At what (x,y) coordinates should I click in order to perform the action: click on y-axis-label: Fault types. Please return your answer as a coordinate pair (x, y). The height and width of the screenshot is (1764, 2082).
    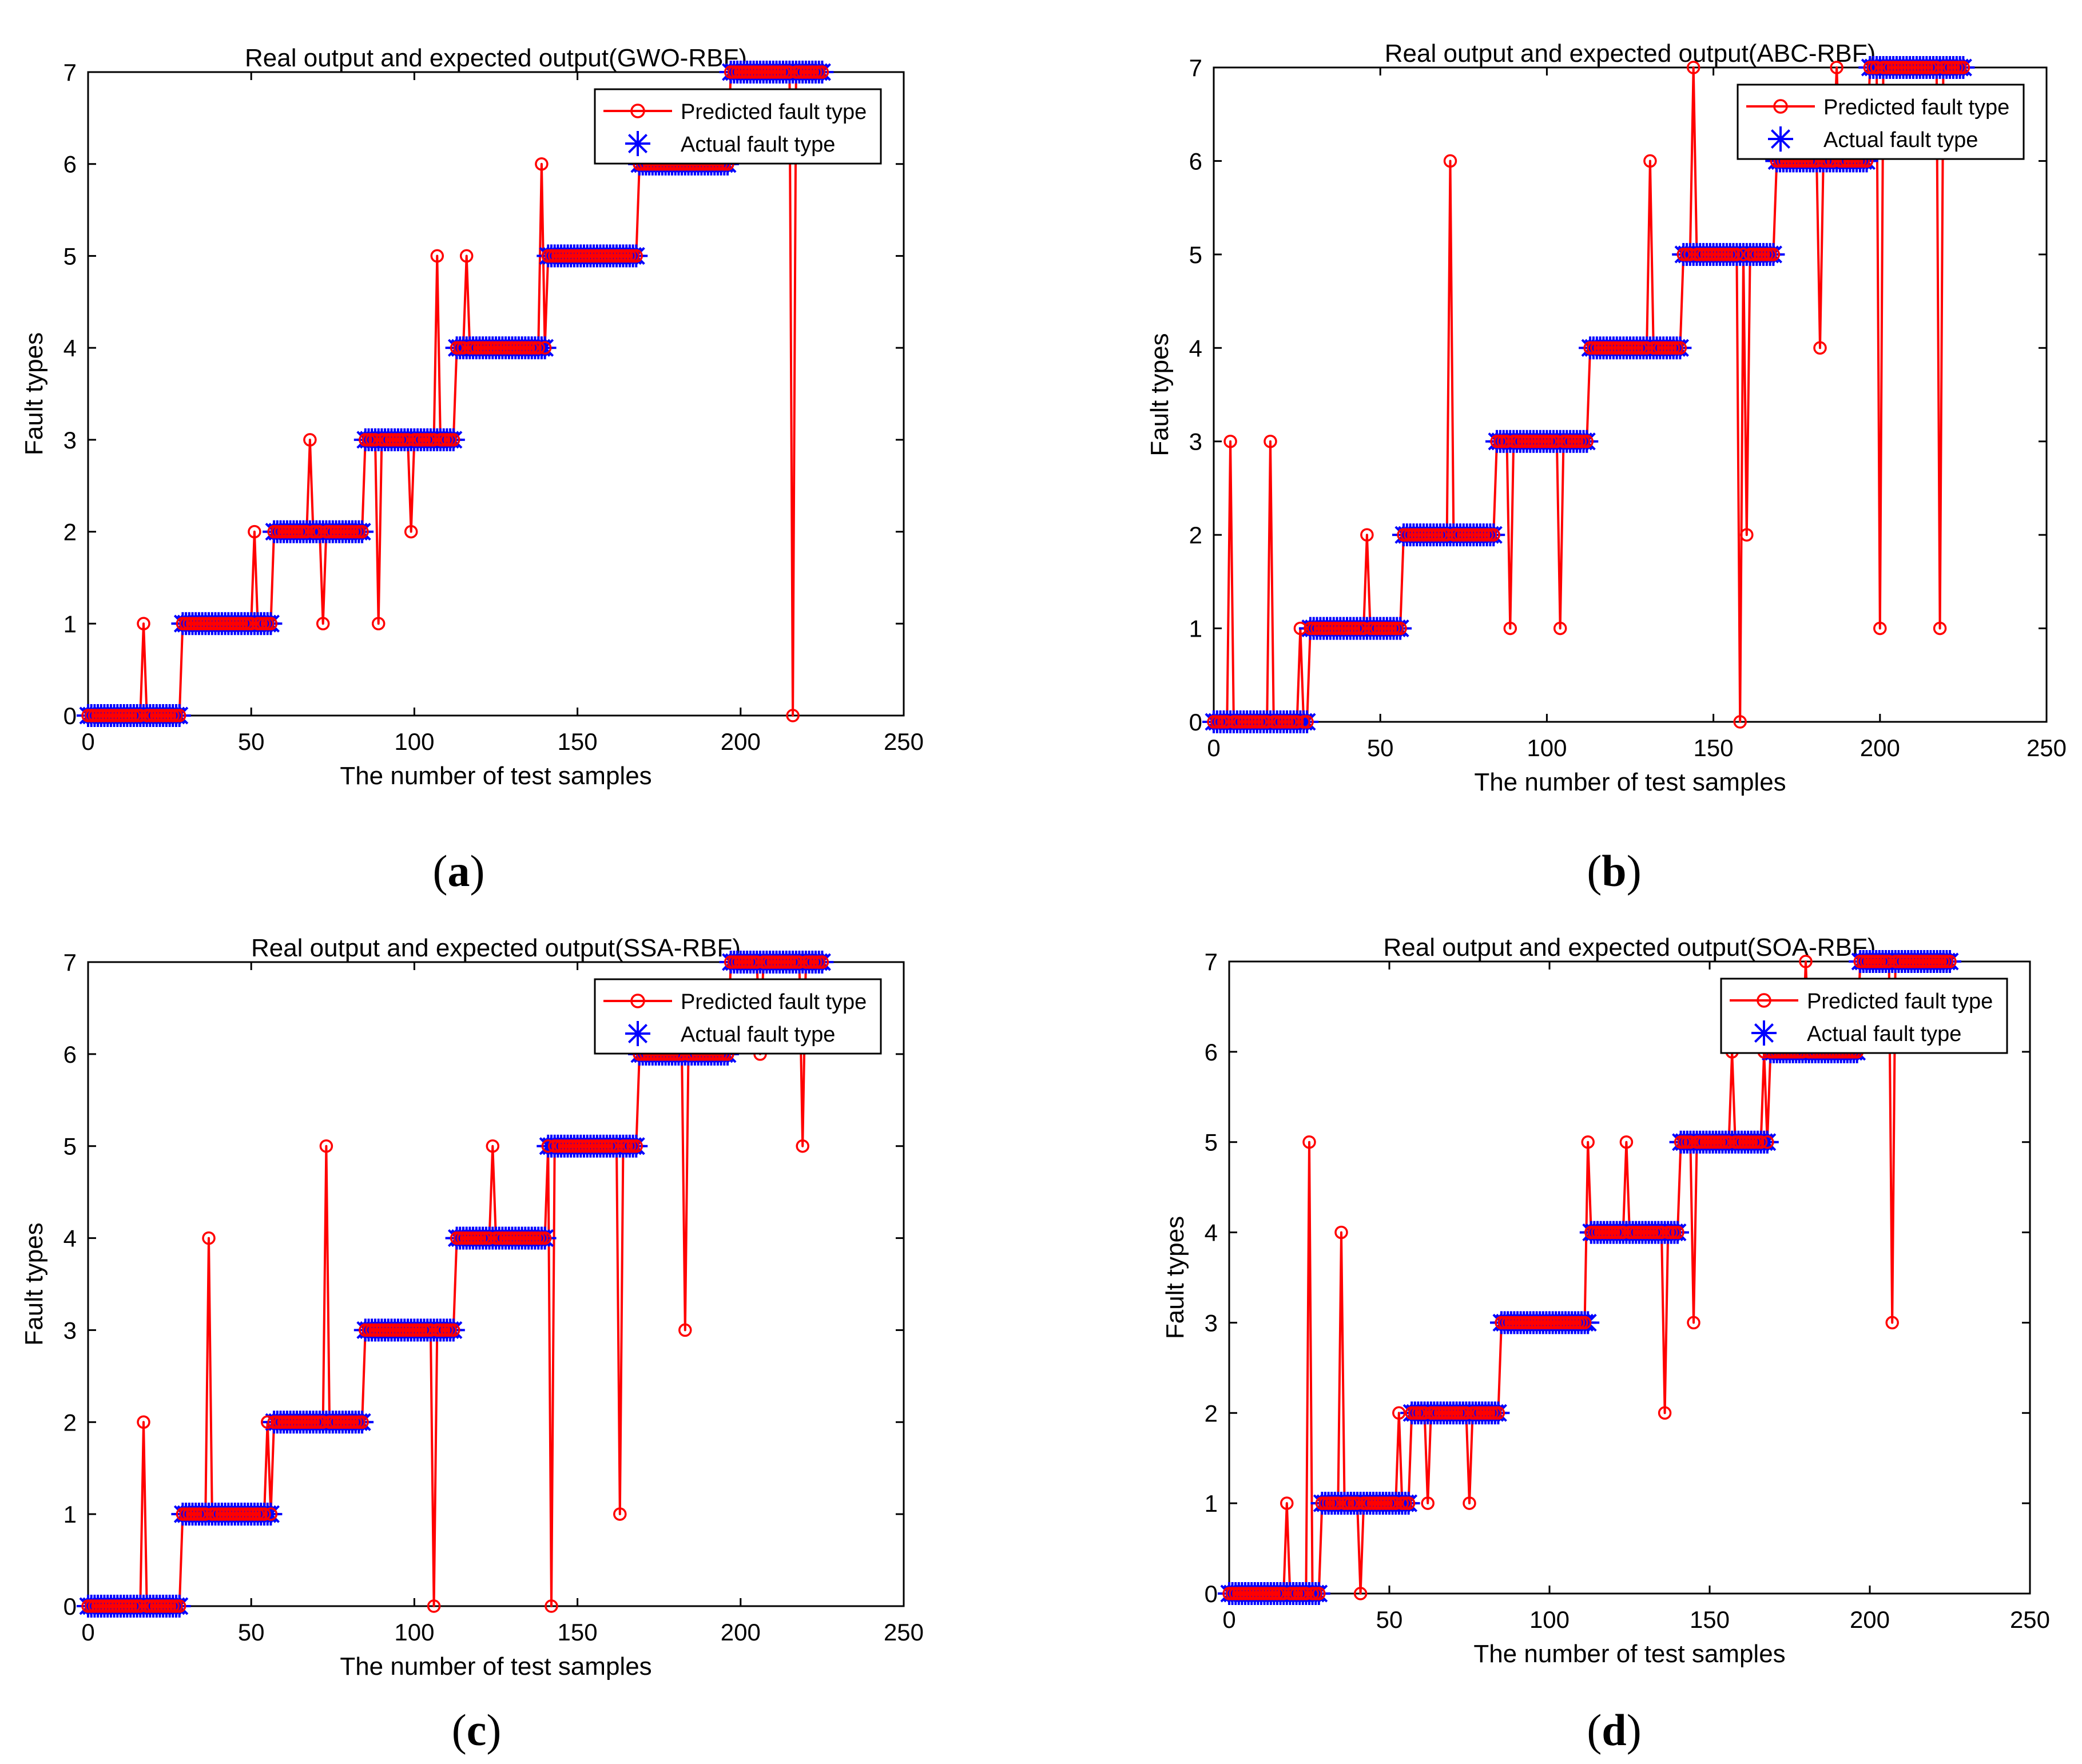
    Looking at the image, I should click on (34, 393).